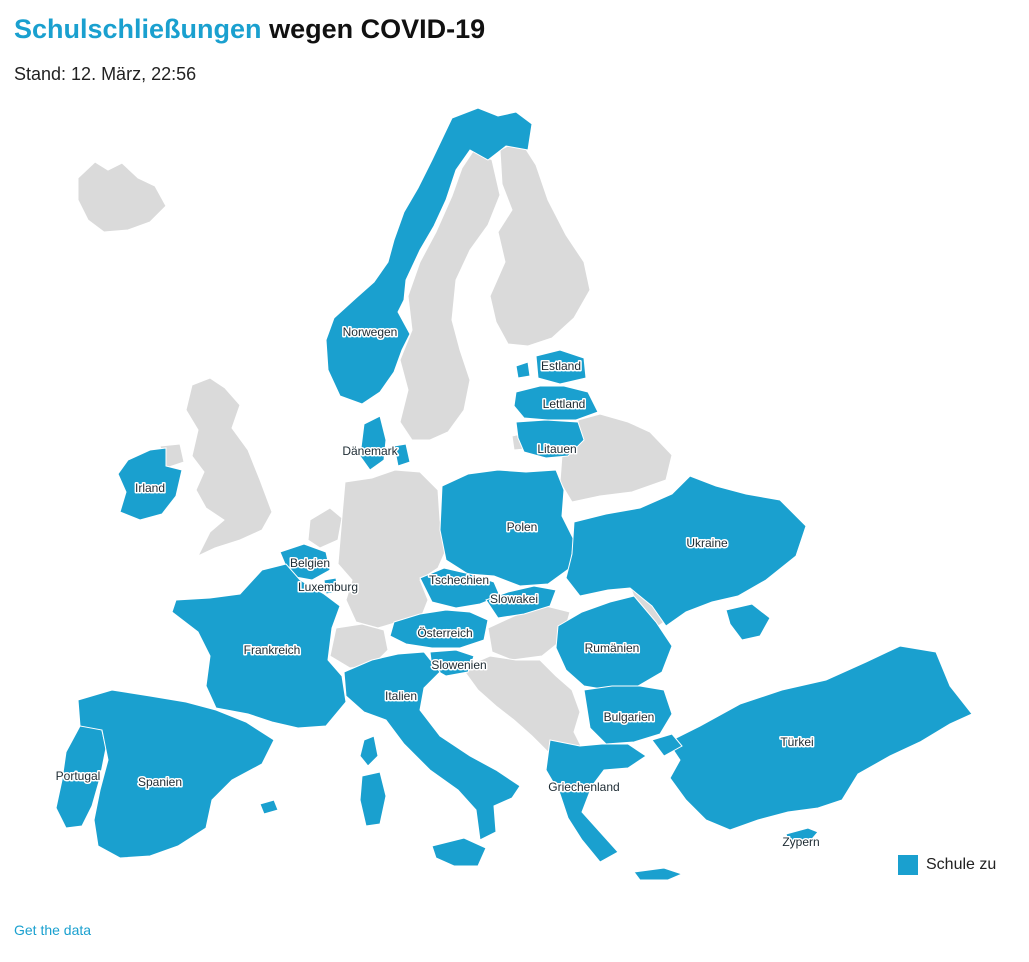  I want to click on norway, so click(429, 256).